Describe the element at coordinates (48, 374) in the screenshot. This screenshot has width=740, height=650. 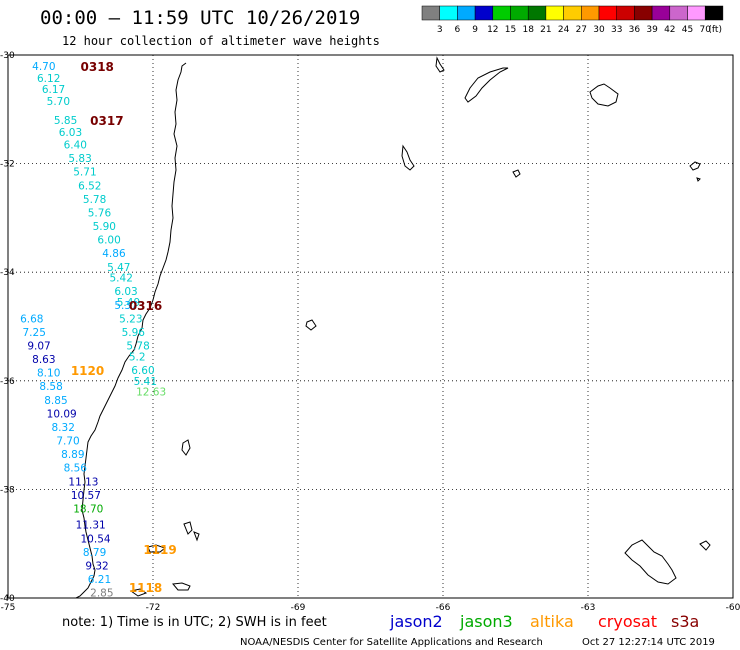
I see `wave-height-value: 8.10` at that location.